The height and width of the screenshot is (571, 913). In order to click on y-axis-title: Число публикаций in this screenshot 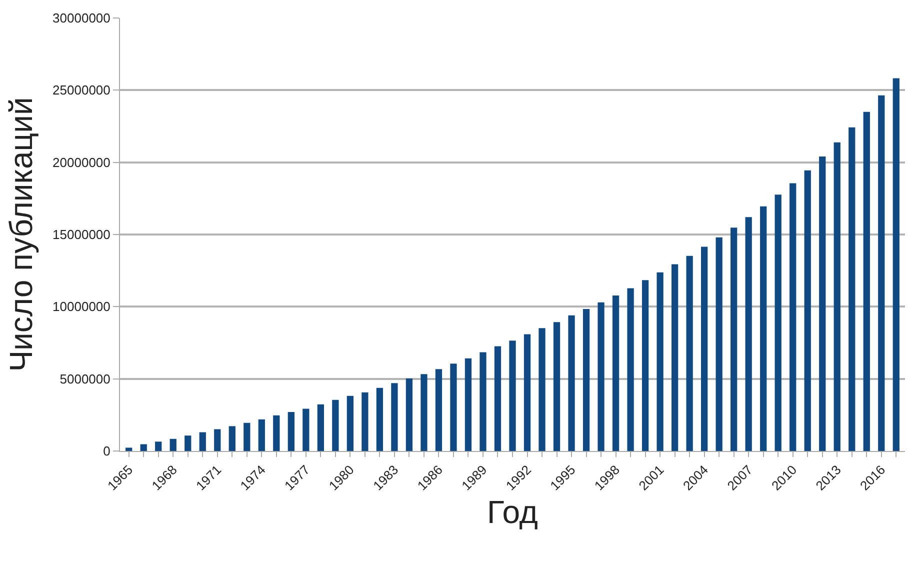, I will do `click(20, 234)`.